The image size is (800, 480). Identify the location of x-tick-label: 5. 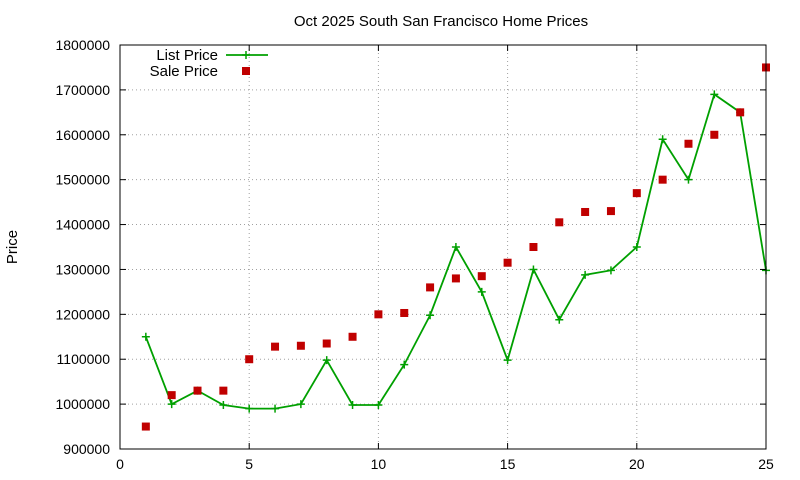
(249, 464).